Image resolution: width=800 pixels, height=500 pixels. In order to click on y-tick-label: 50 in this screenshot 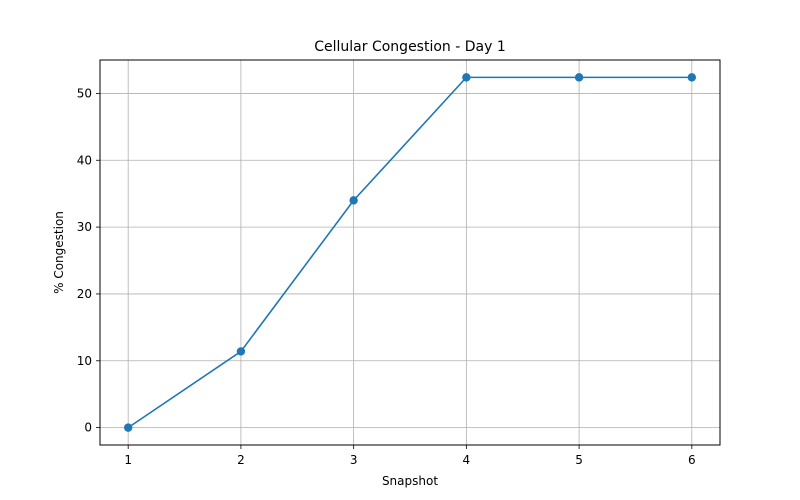, I will do `click(84, 93)`.